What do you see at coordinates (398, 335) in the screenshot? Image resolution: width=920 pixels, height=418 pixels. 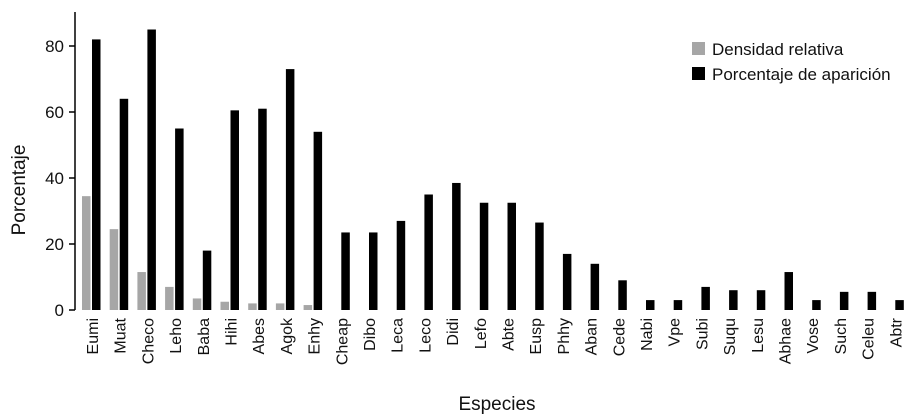 I see `x-tick-label-leca: Leca` at bounding box center [398, 335].